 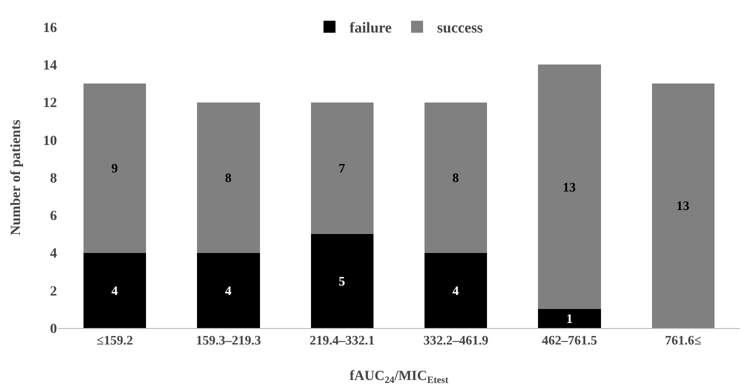 I want to click on data-label: 1, so click(x=569, y=318).